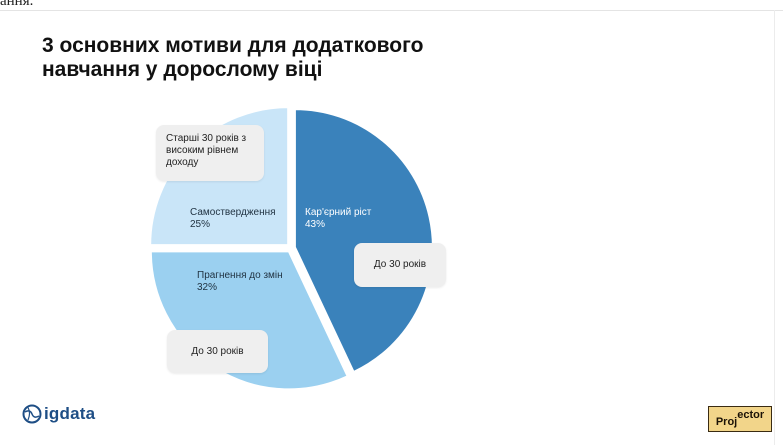  I want to click on callout-change-age: До 30 років, so click(217, 351).